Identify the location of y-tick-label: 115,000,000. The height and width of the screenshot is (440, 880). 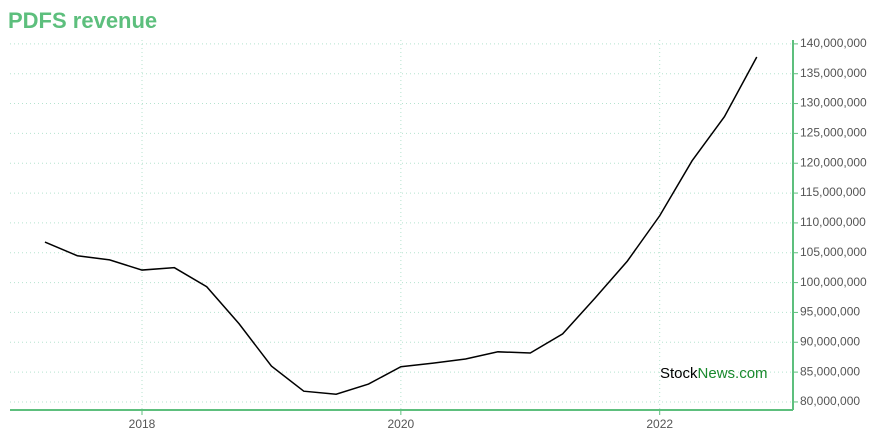
(833, 192).